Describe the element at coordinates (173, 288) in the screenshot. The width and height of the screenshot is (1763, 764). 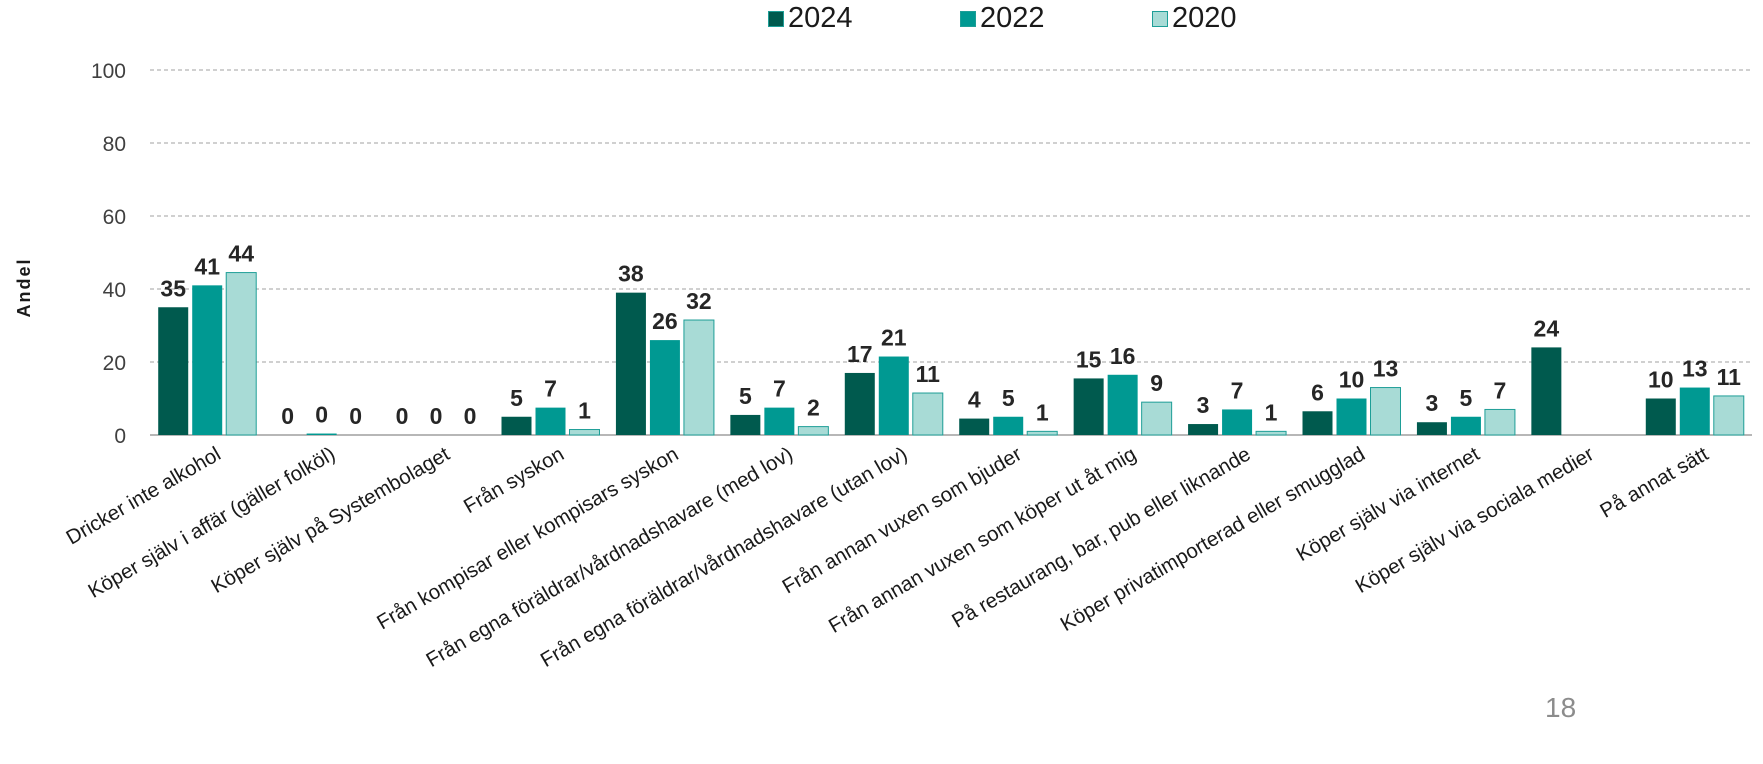
I see `data-label-2024: 35` at that location.